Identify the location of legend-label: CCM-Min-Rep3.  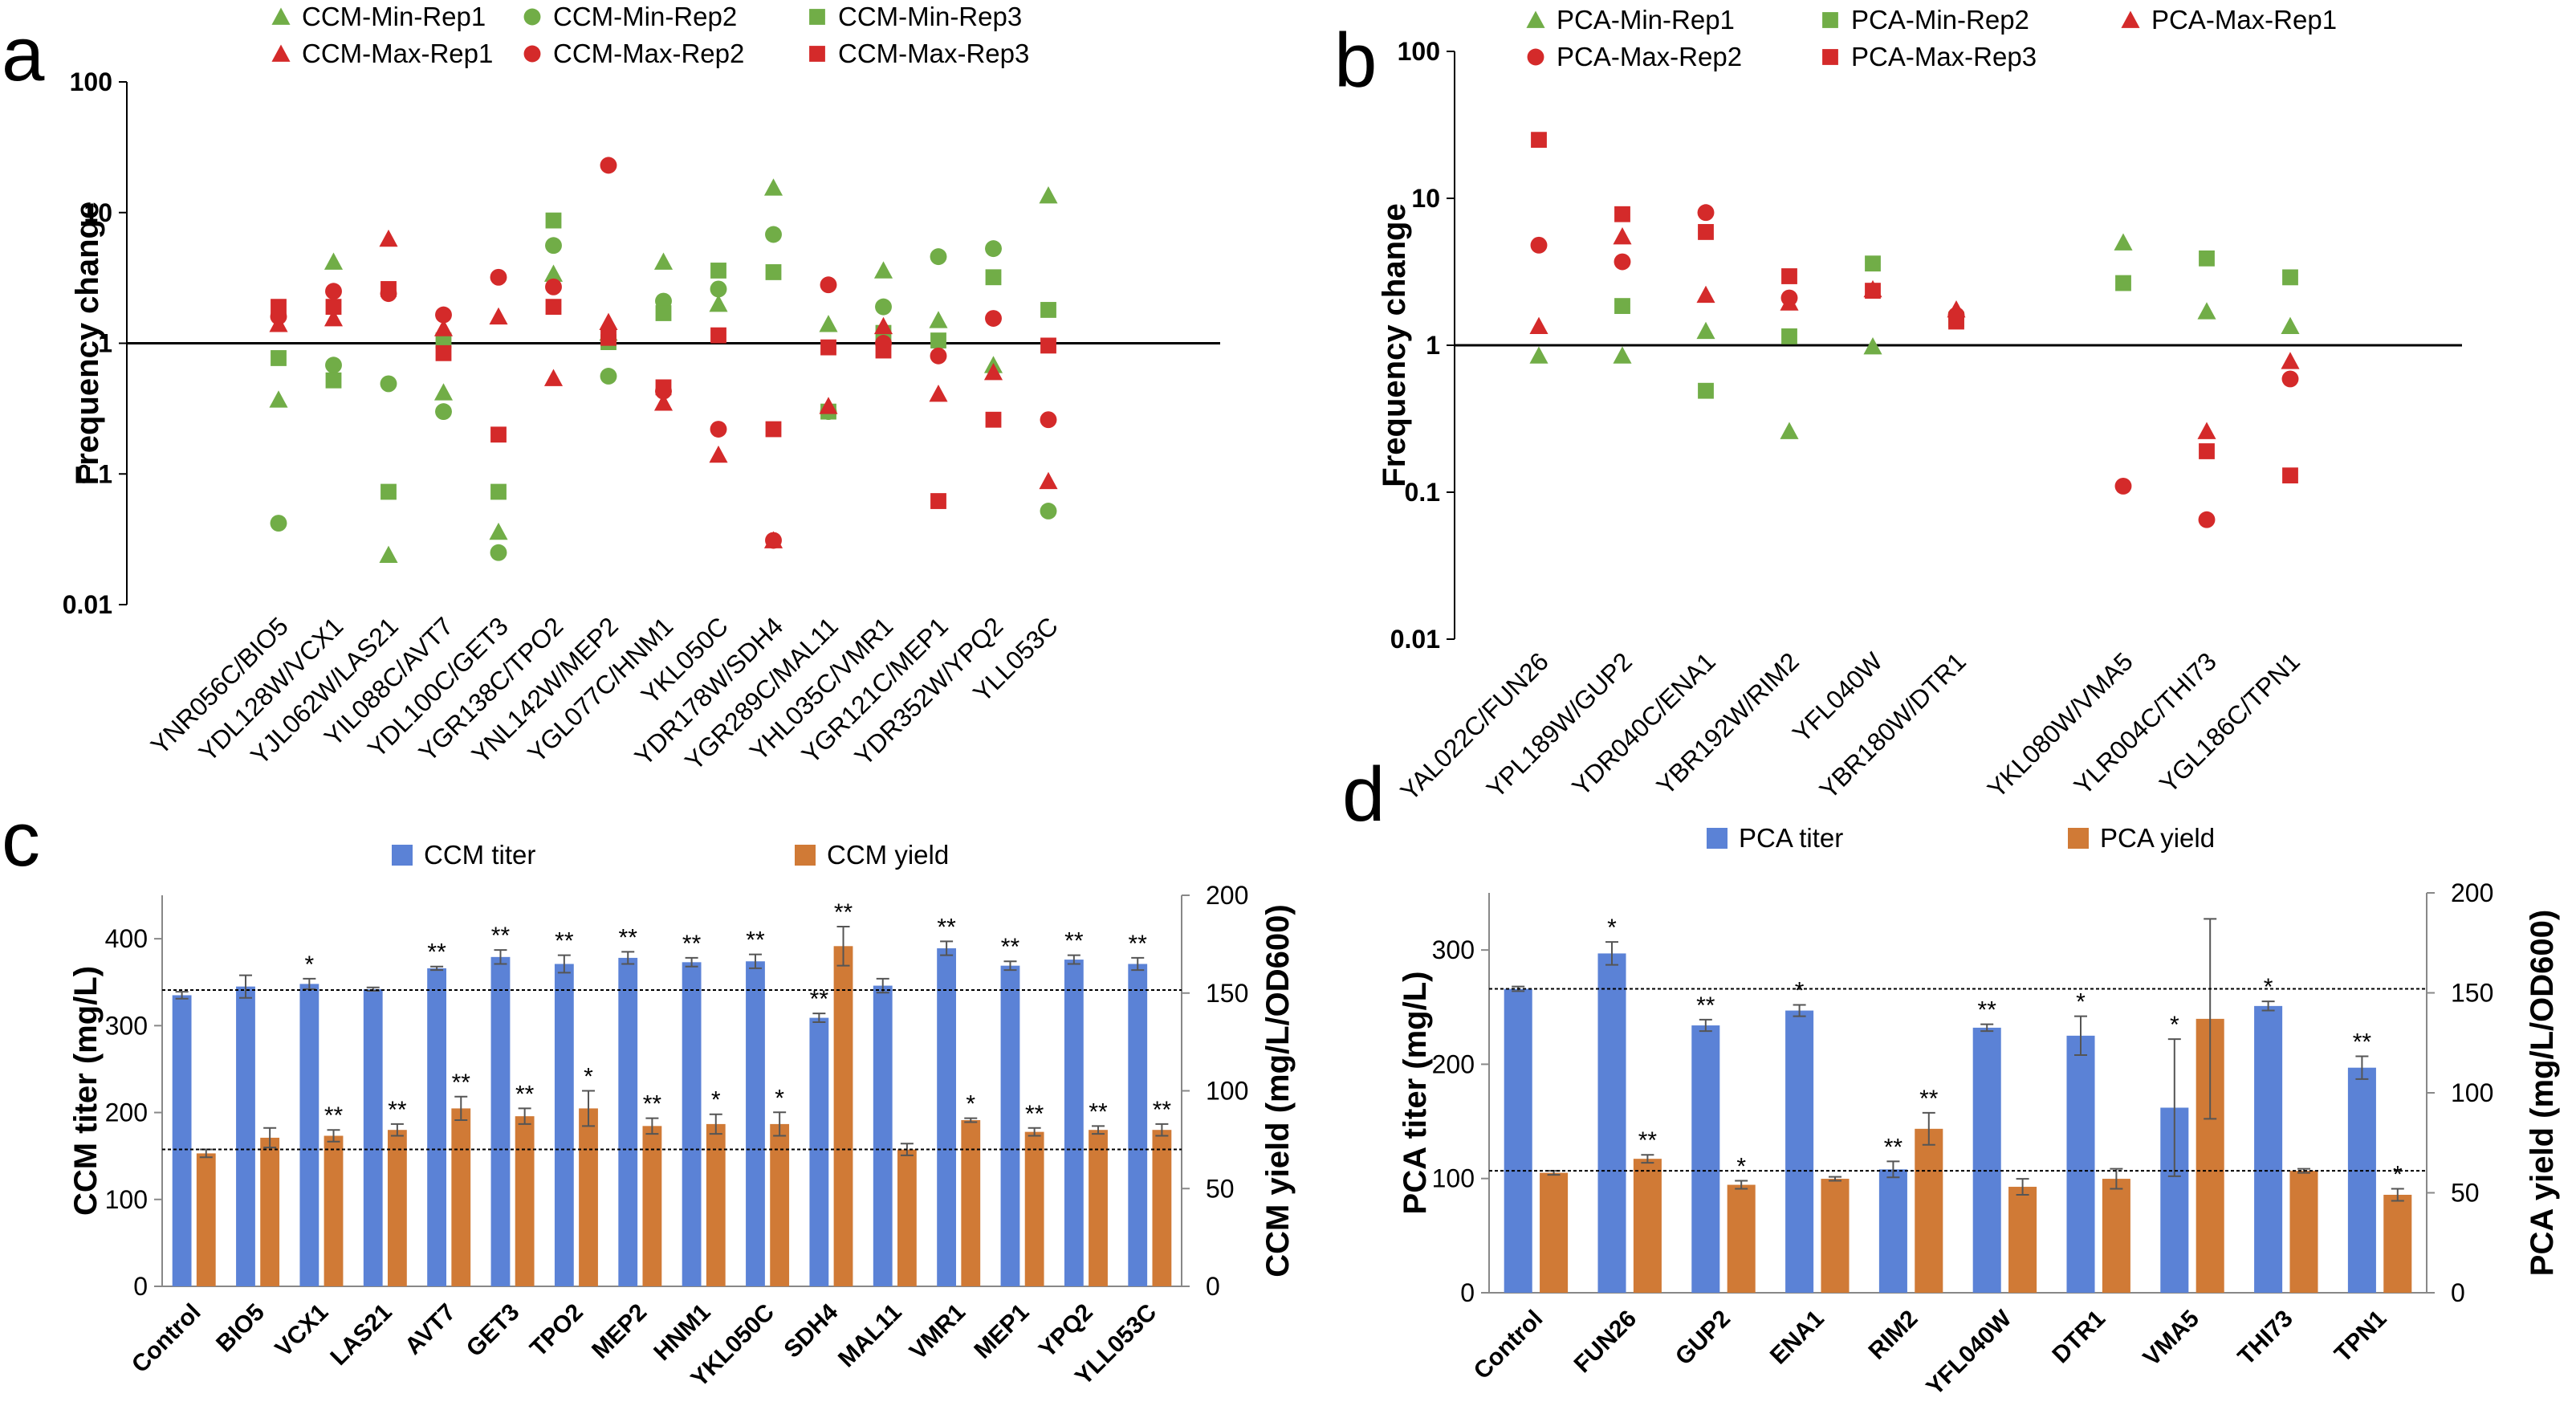
(930, 16).